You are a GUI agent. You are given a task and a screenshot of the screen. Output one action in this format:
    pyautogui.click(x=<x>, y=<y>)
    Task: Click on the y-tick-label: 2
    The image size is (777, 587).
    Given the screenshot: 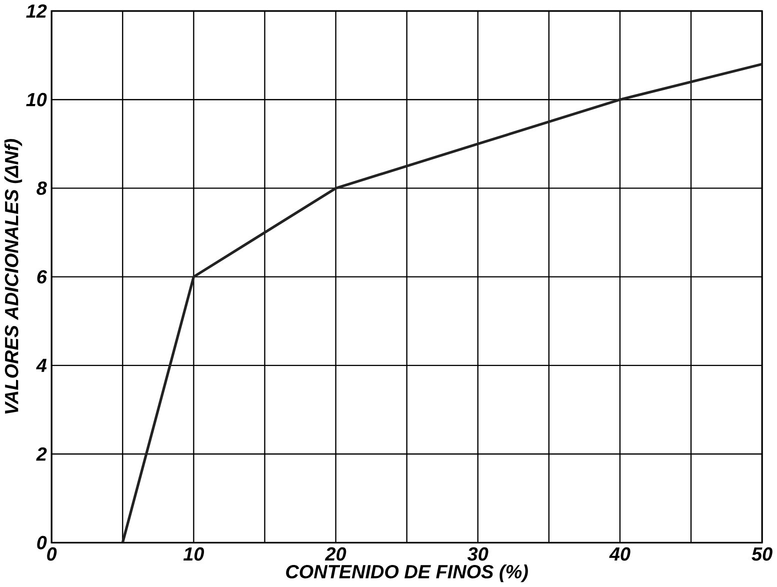 What is the action you would take?
    pyautogui.click(x=41, y=454)
    